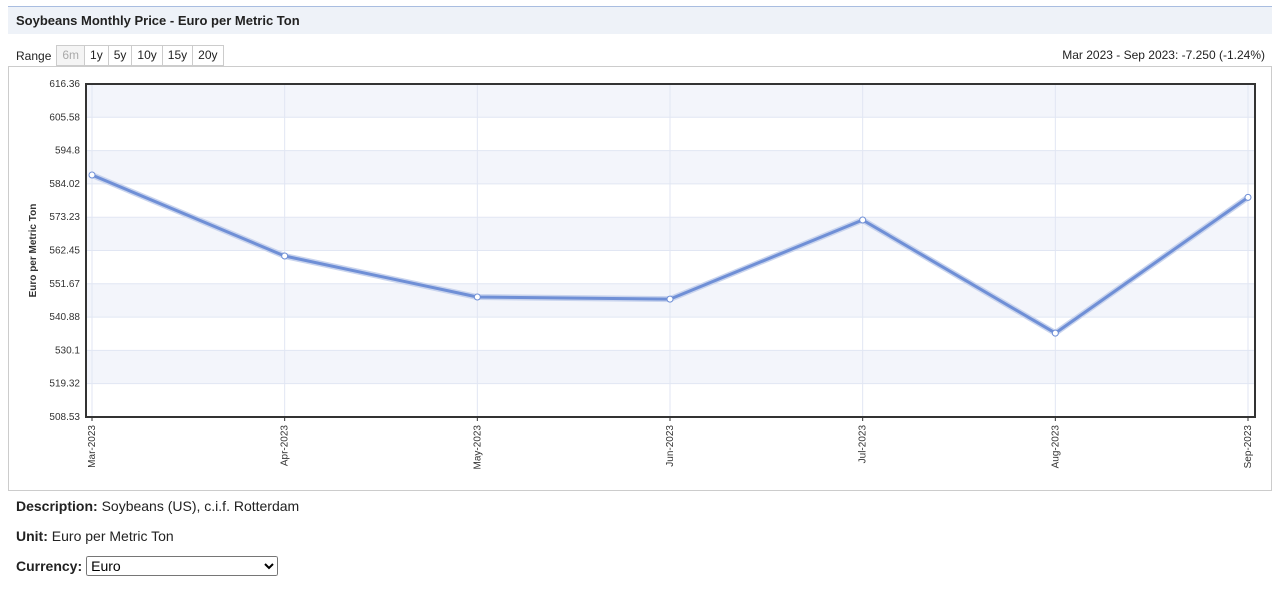 This screenshot has width=1275, height=591. Describe the element at coordinates (477, 447) in the screenshot. I see `x-tick-label: May-2023` at that location.